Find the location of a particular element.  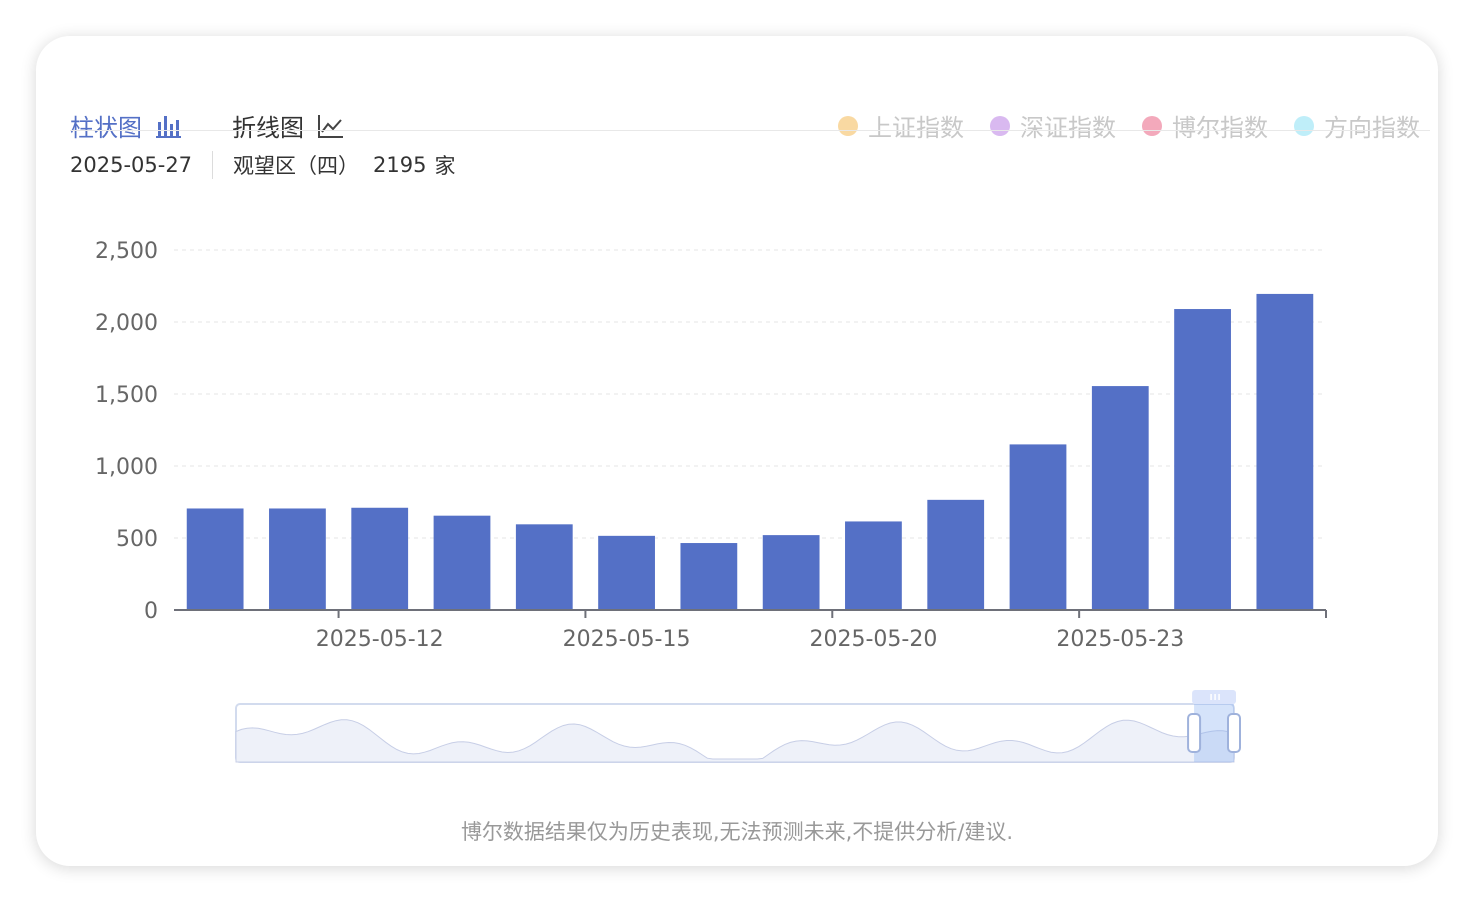

info-count: 2195 is located at coordinates (400, 165).